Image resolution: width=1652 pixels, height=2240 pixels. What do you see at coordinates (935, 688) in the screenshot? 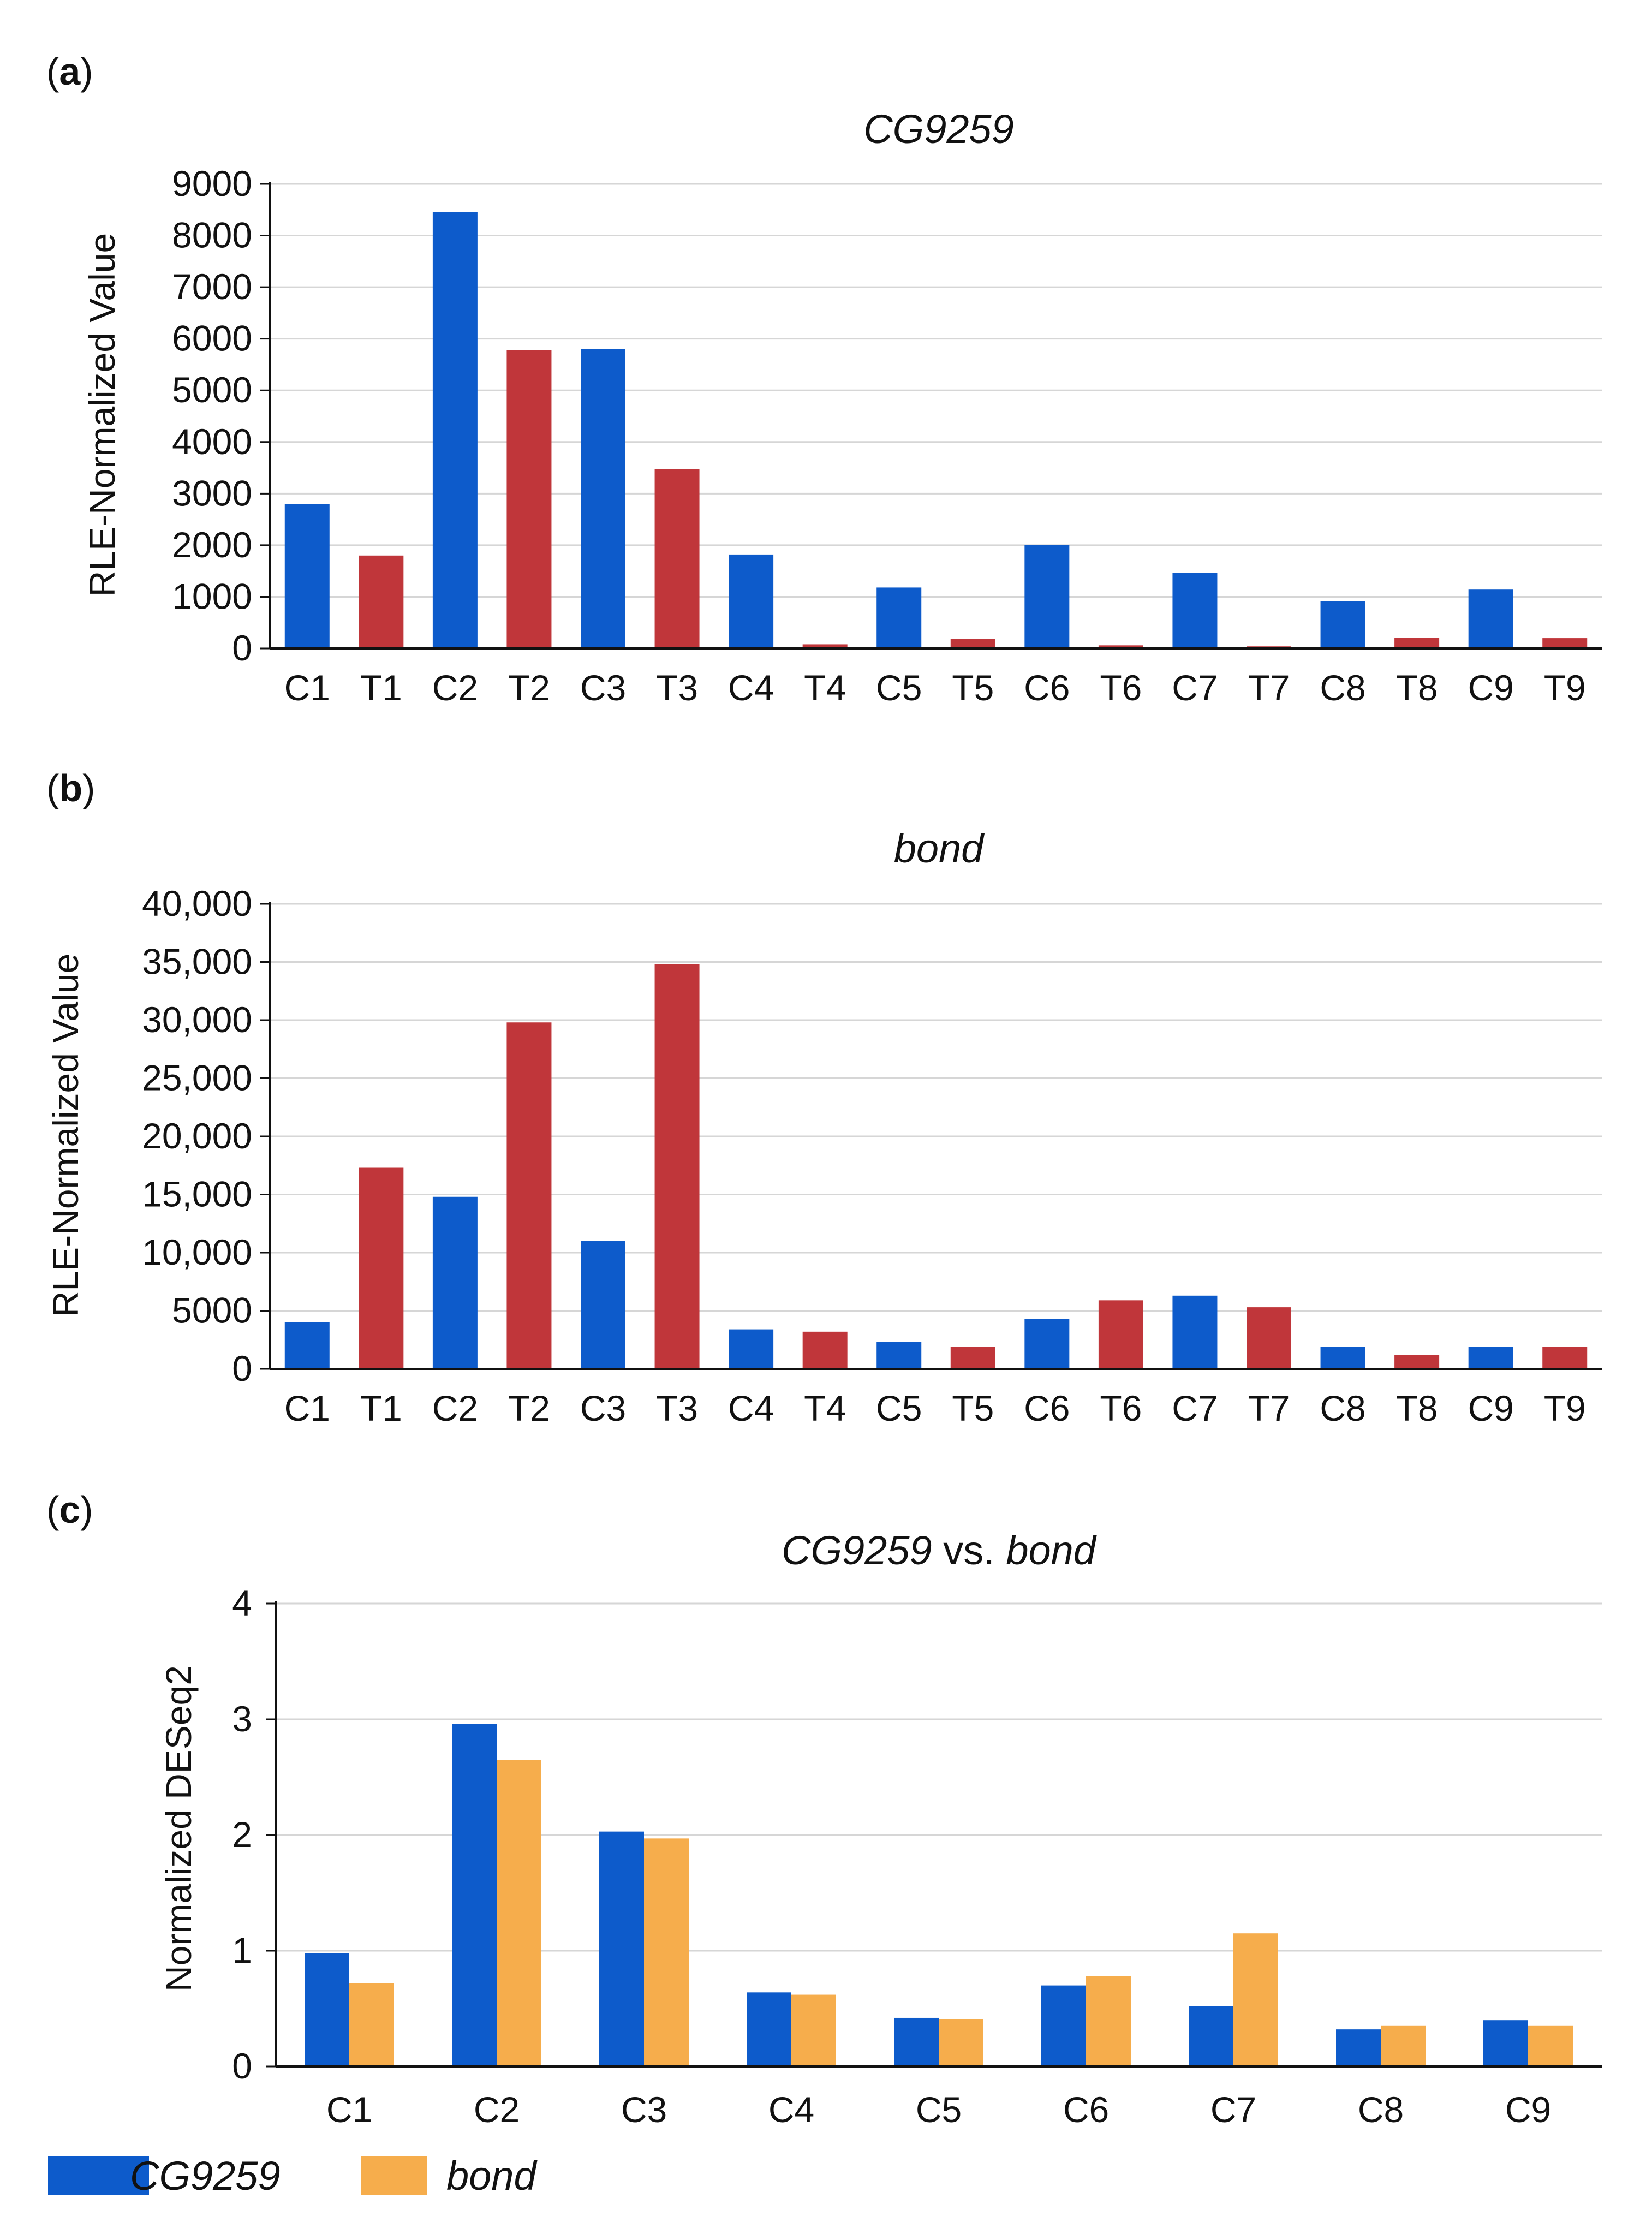
I see `panel-a-x-ticks: C1 T1 C2 T2 C3 T3 C4 T4 C5 T5 C6 T6 C7 T7 C8 T8 C9 T9` at bounding box center [935, 688].